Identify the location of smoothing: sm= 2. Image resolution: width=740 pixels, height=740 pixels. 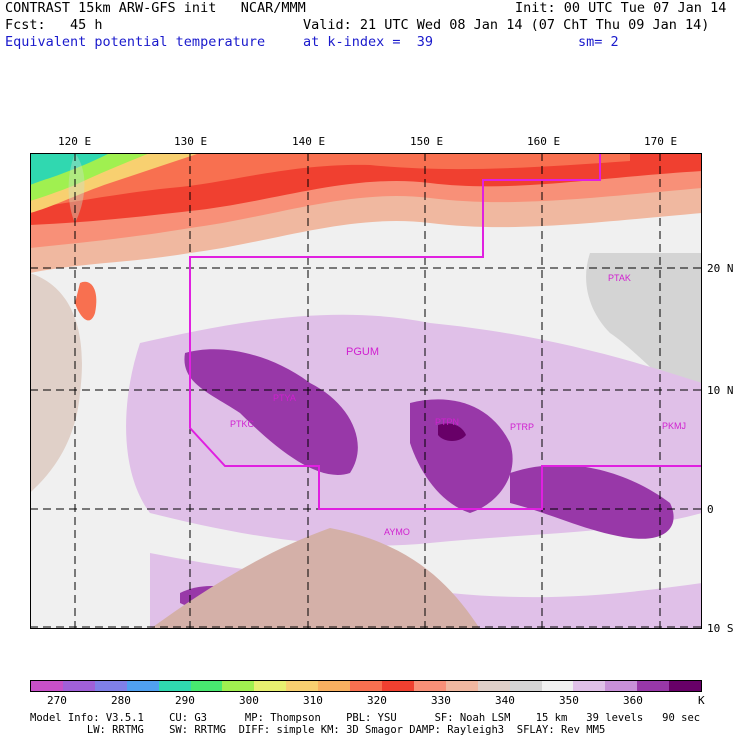
(598, 42).